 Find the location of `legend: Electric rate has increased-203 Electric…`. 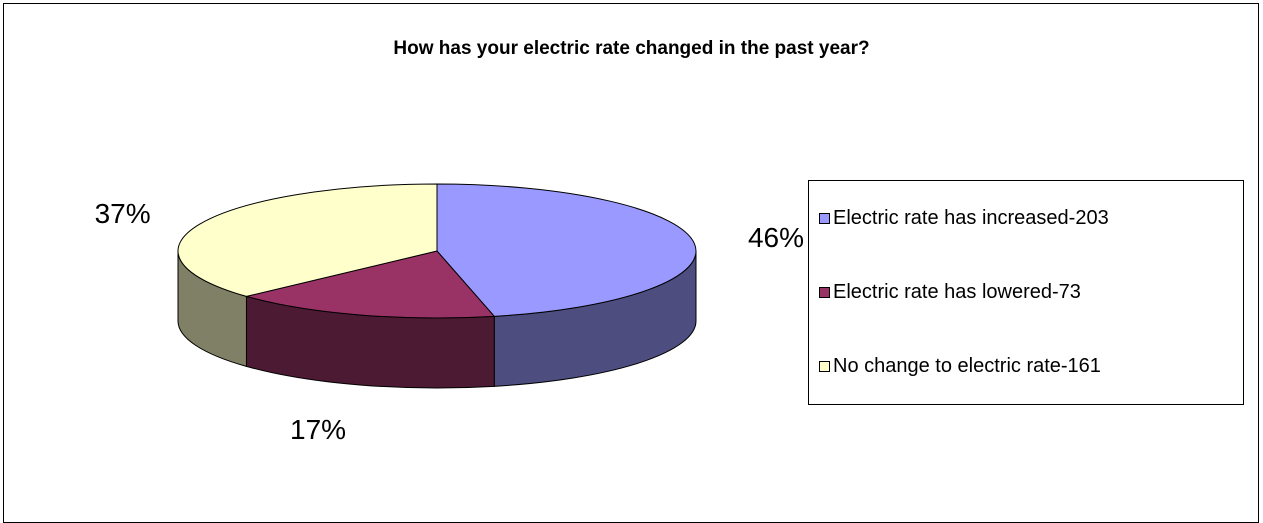

legend: Electric rate has increased-203 Electric… is located at coordinates (1026, 292).